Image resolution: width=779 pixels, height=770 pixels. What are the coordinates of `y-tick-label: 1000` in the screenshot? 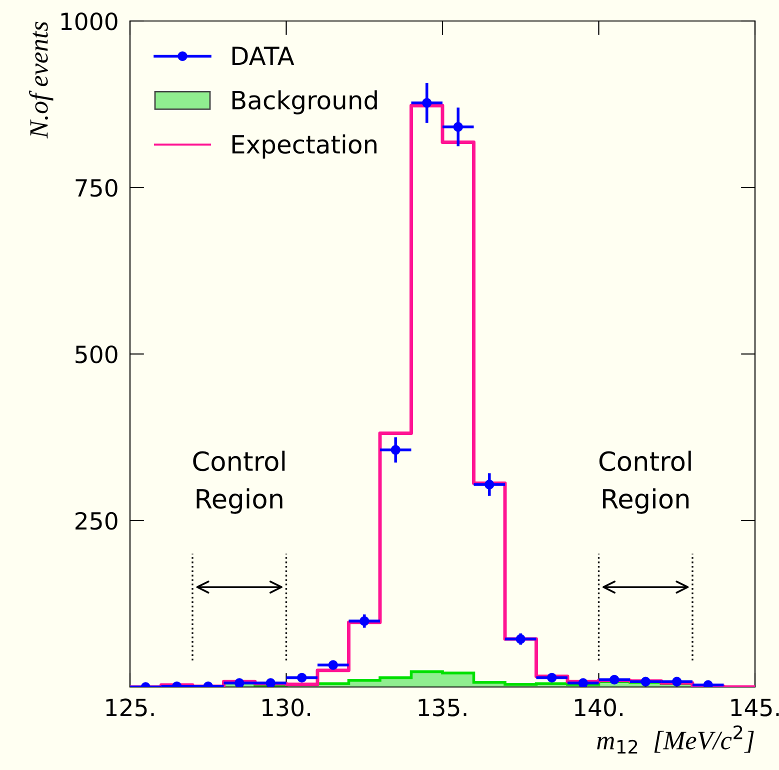 It's located at (89, 21).